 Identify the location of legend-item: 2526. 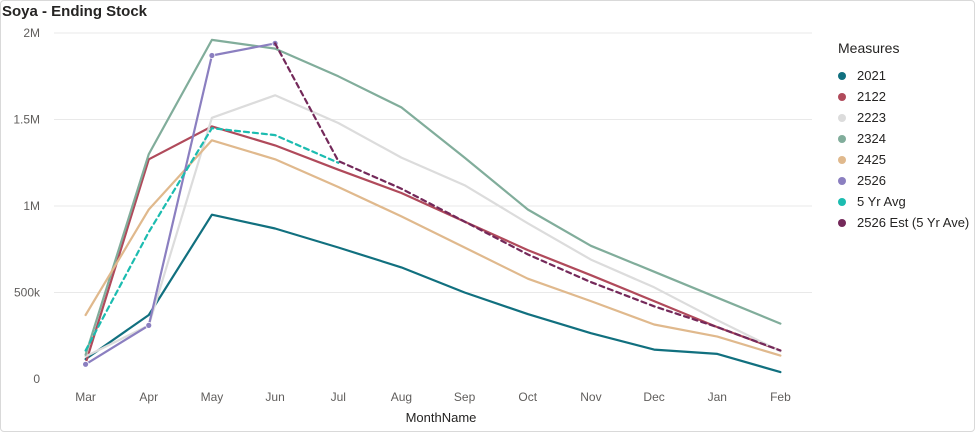
(903, 180).